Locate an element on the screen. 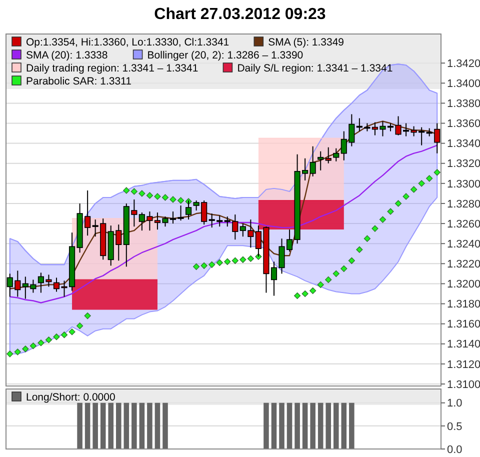 The width and height of the screenshot is (480, 457). y-tick-label: 1.3120 is located at coordinates (463, 364).